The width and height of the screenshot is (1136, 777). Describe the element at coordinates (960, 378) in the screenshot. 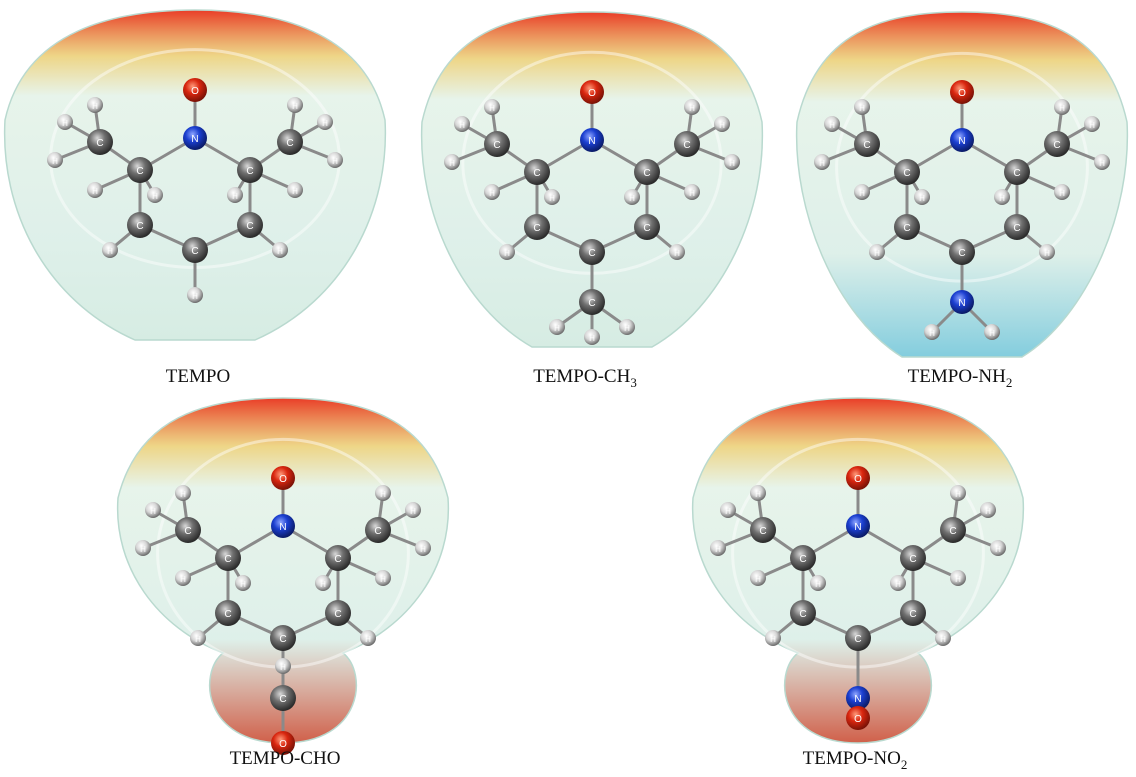

I see `label-tempo-nh2: TEMPO-NH2` at that location.